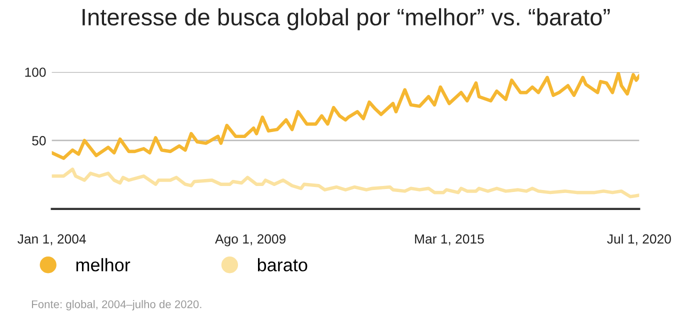 The image size is (691, 320). Describe the element at coordinates (35, 72) in the screenshot. I see `y-tick-label: 100` at that location.